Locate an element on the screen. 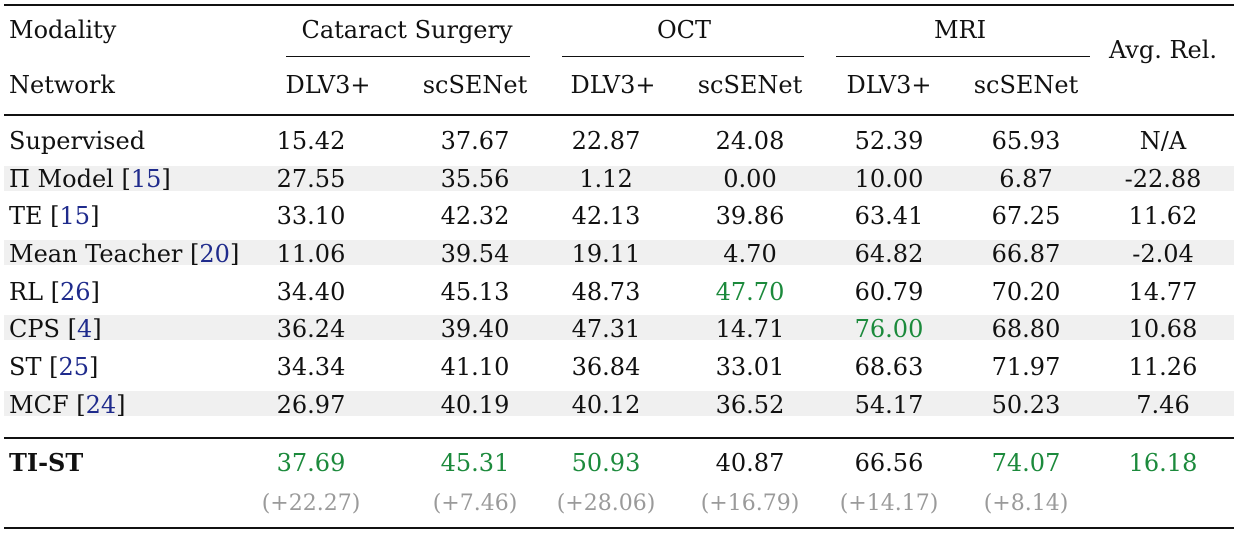 This screenshot has height=533, width=1238. group-rule-cataract is located at coordinates (408, 56).